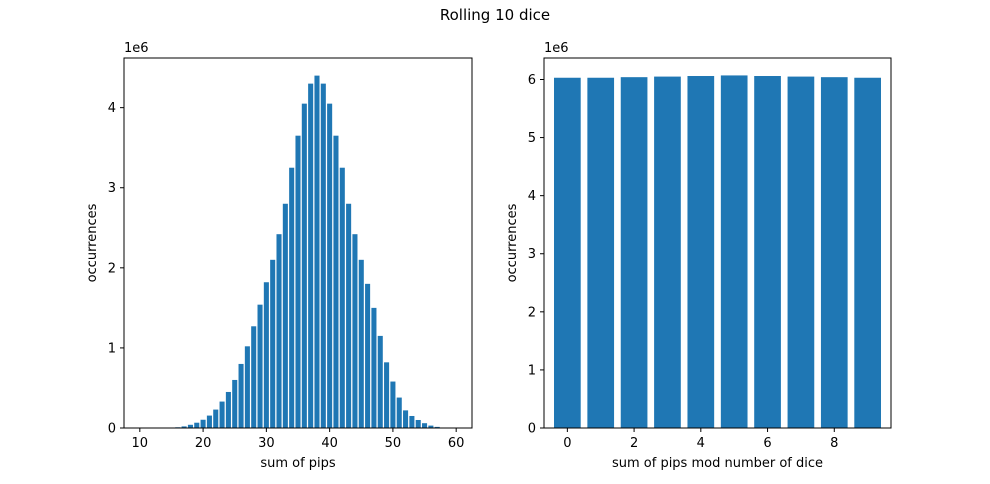 This screenshot has height=484, width=990. Describe the element at coordinates (393, 443) in the screenshot. I see `x-tick-label: 50` at that location.